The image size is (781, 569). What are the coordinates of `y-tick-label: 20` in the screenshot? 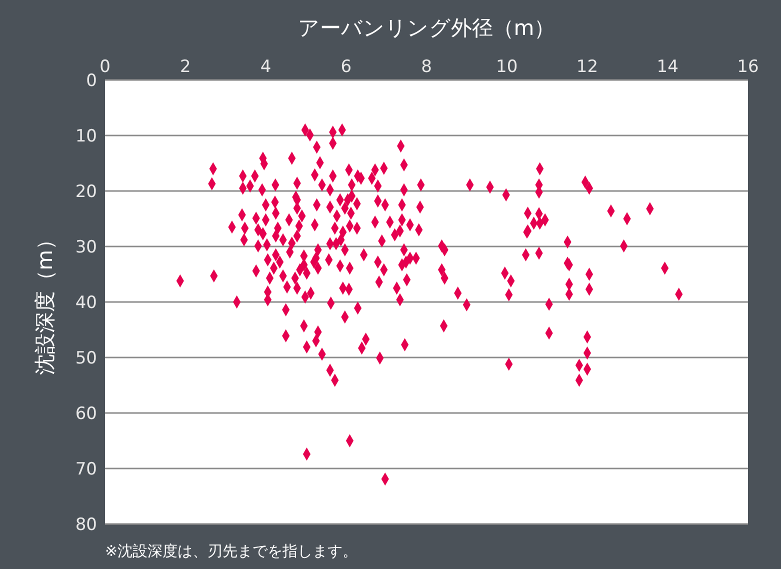 It's located at (86, 192).